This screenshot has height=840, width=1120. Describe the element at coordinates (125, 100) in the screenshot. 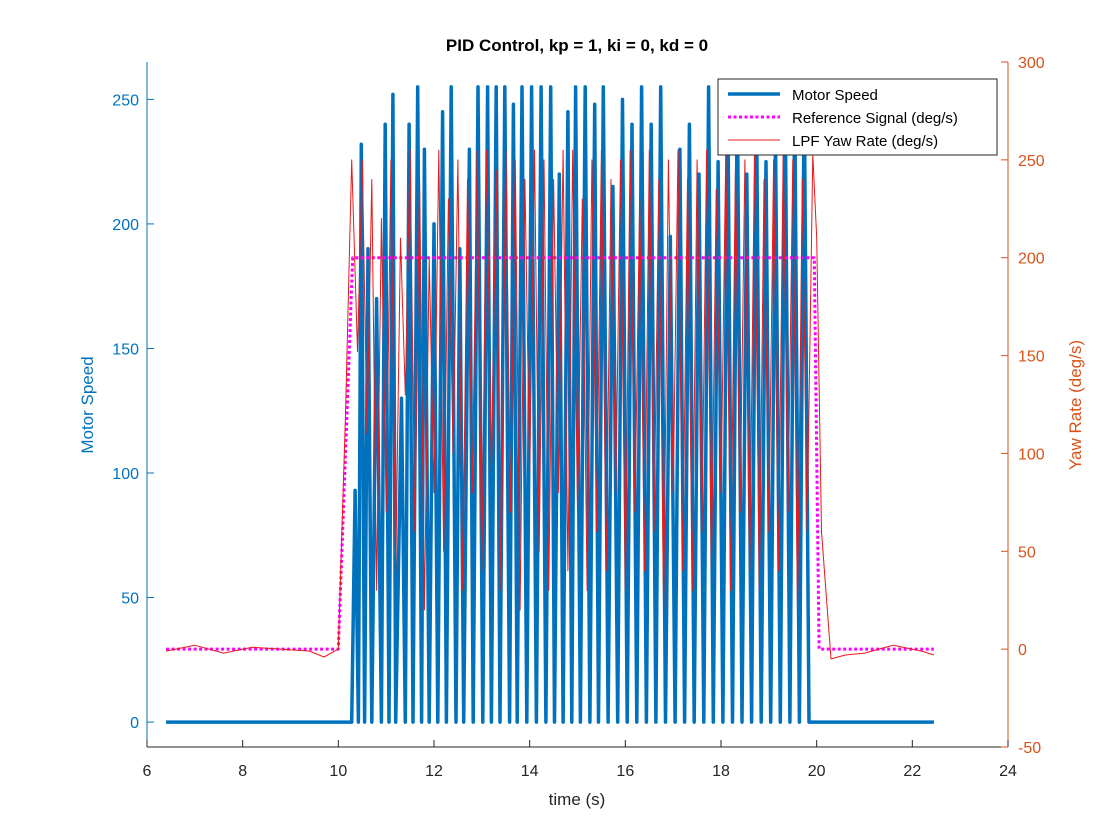

I see `left-y-tick-label: 250` at that location.